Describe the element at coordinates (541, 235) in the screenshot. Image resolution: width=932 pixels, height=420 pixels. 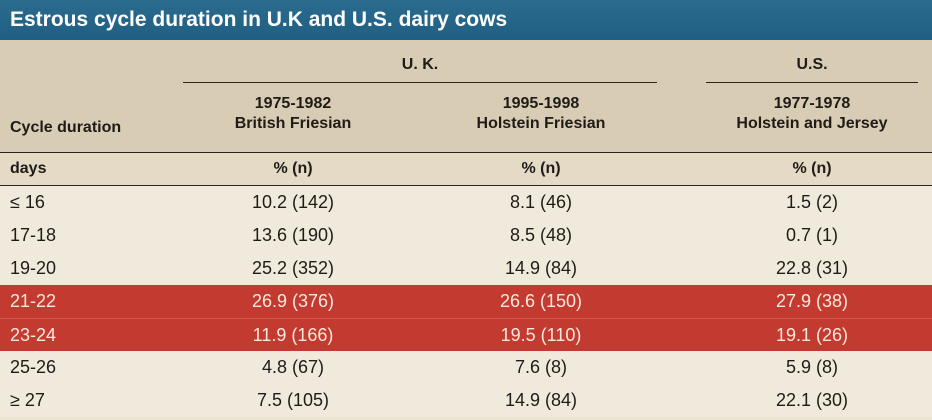
I see `cell-holstein-friesian: 8.5 (48)` at that location.